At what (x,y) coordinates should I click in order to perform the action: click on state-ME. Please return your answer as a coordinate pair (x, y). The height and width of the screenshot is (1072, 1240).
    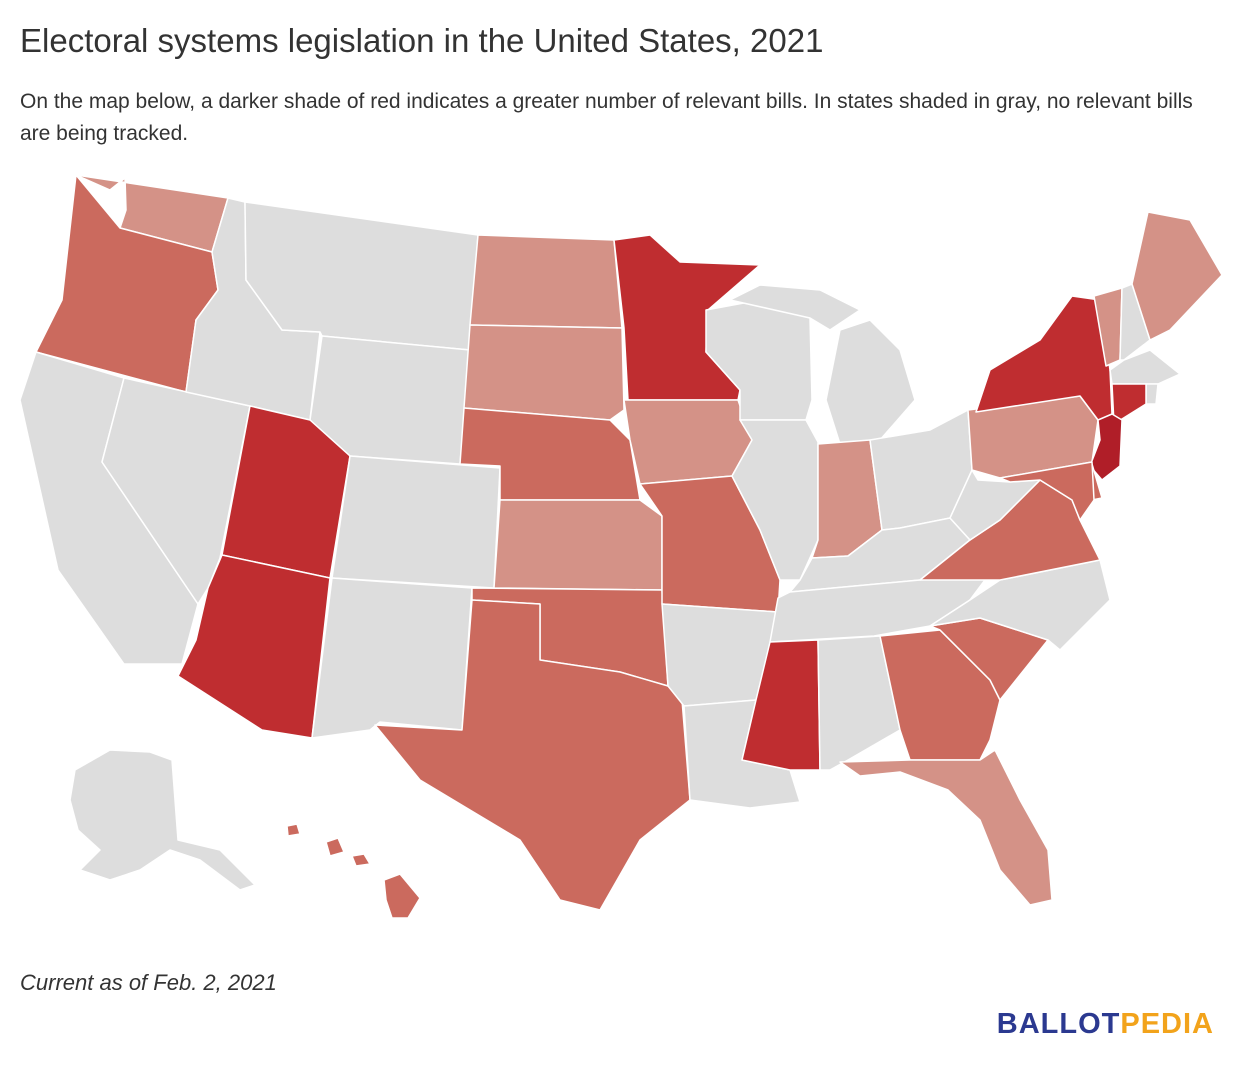
    Looking at the image, I should click on (1177, 276).